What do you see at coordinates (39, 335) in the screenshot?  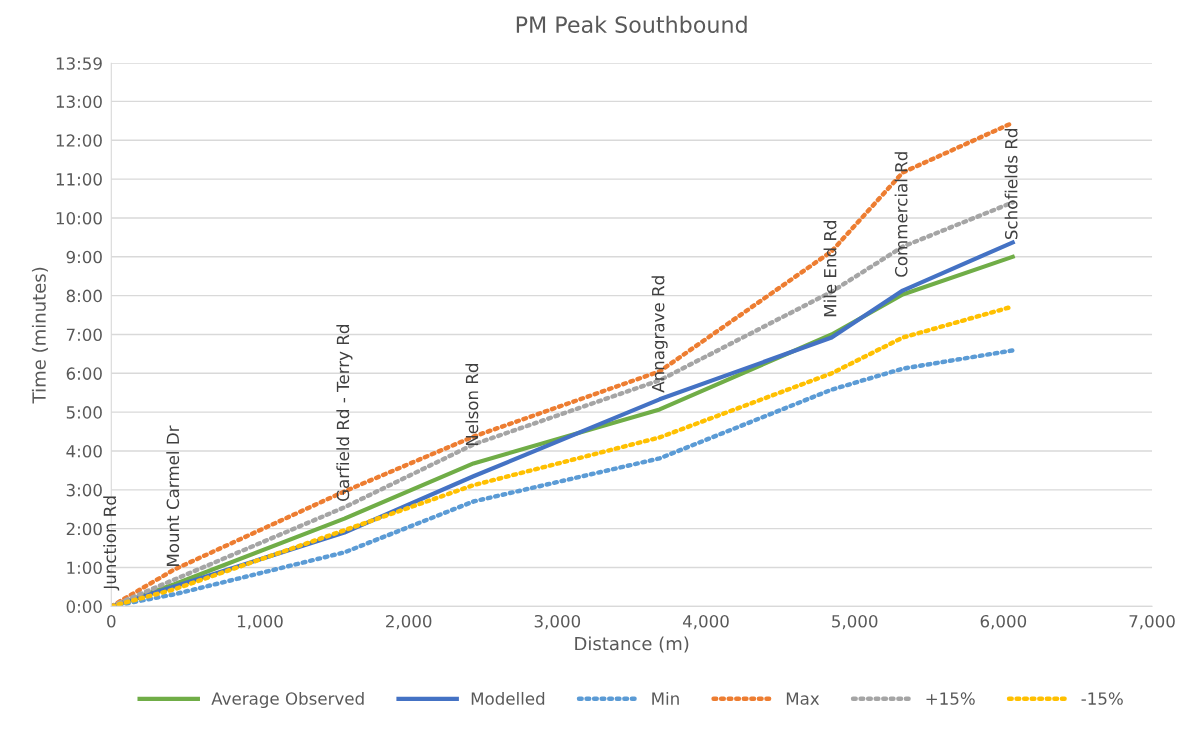 I see `y-axis-title: Time (minutes)` at bounding box center [39, 335].